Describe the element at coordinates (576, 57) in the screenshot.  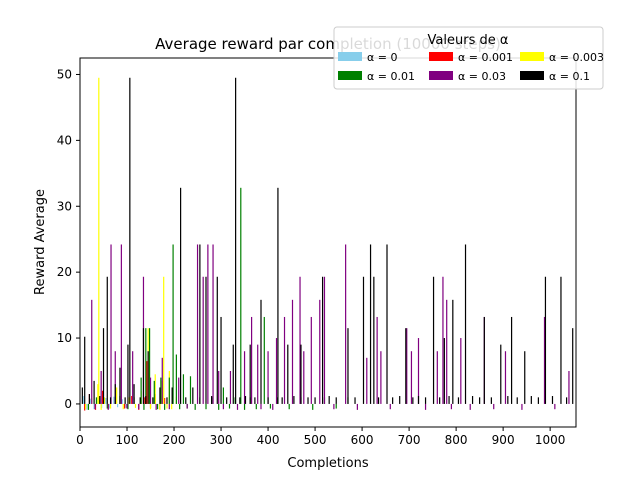
I see `legend-label-2: α = 0.003` at that location.